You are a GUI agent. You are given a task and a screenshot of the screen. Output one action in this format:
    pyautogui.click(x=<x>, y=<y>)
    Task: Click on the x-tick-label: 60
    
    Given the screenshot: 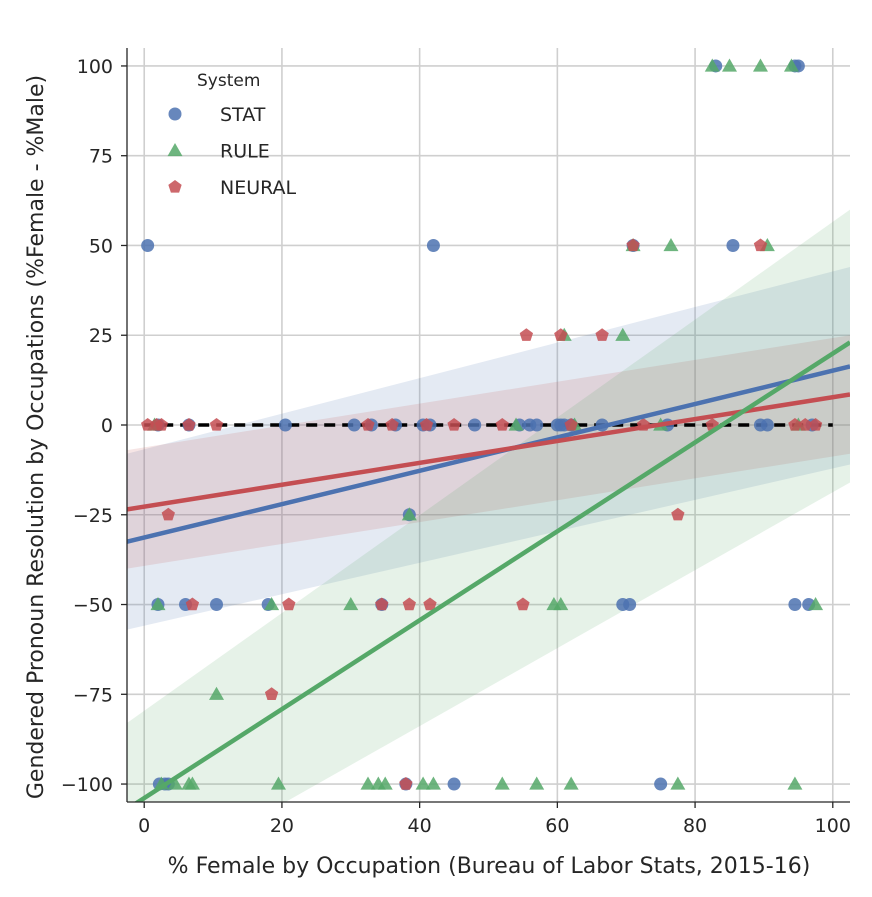 What is the action you would take?
    pyautogui.click(x=557, y=826)
    